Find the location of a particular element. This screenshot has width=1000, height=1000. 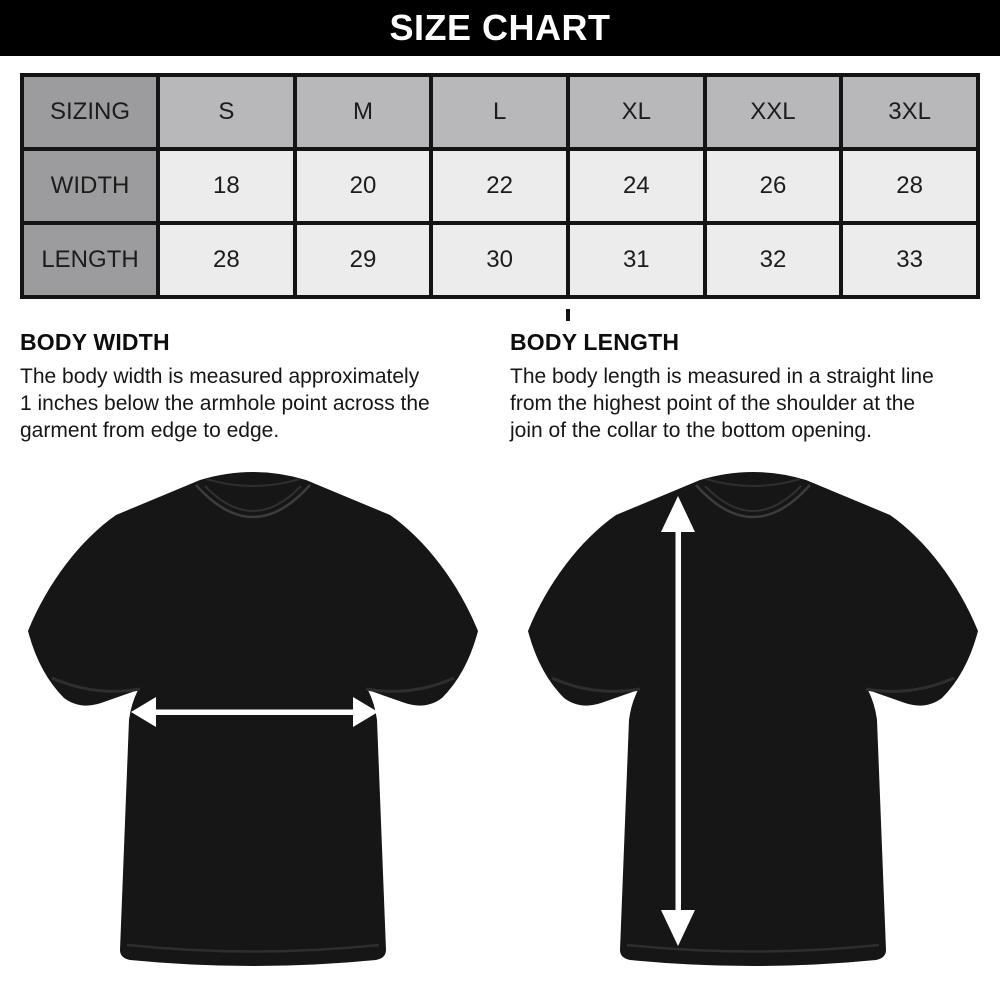

col-header-m: M is located at coordinates (363, 112).